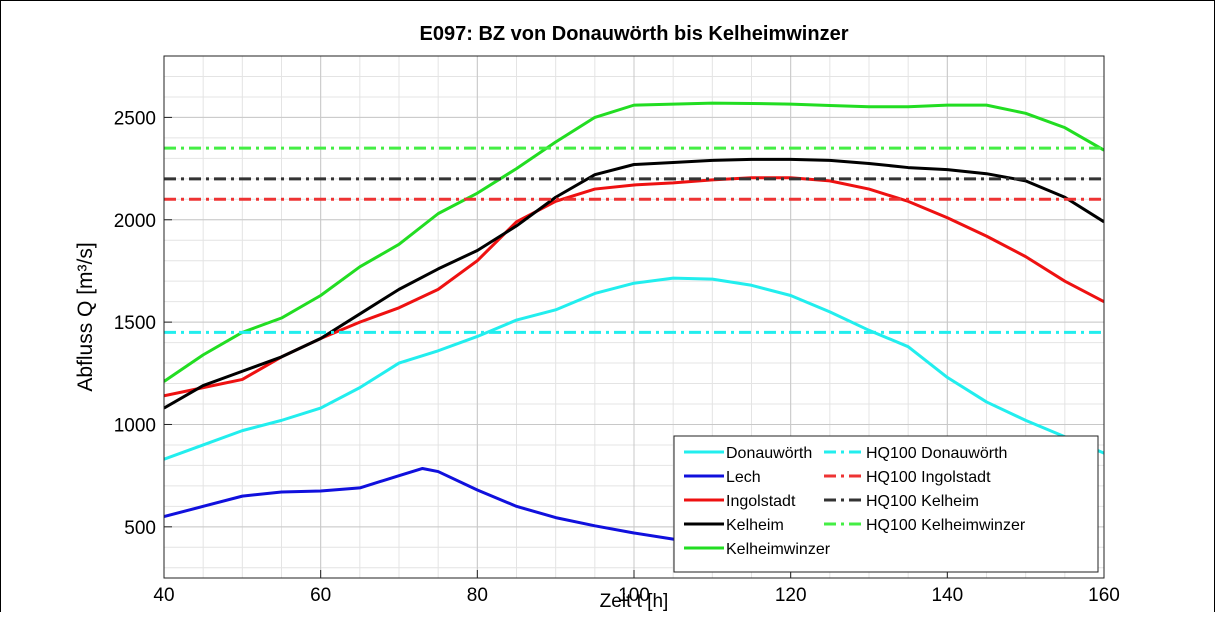  Describe the element at coordinates (755, 525) in the screenshot. I see `legend-label: Kelheim` at that location.